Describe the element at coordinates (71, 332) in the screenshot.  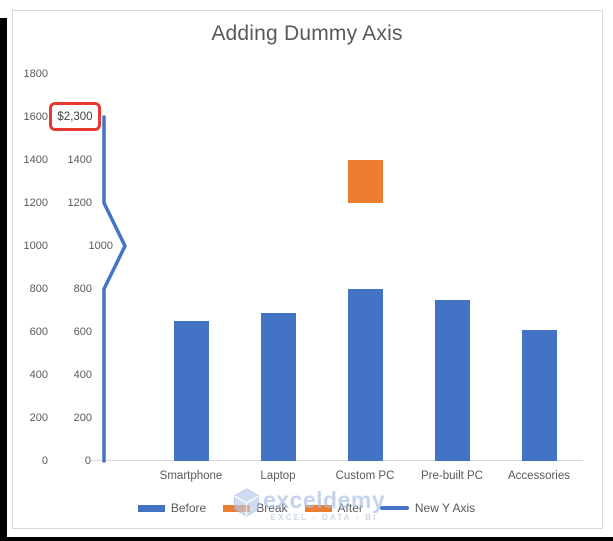
I see `dummy-axis-label: 600` at that location.